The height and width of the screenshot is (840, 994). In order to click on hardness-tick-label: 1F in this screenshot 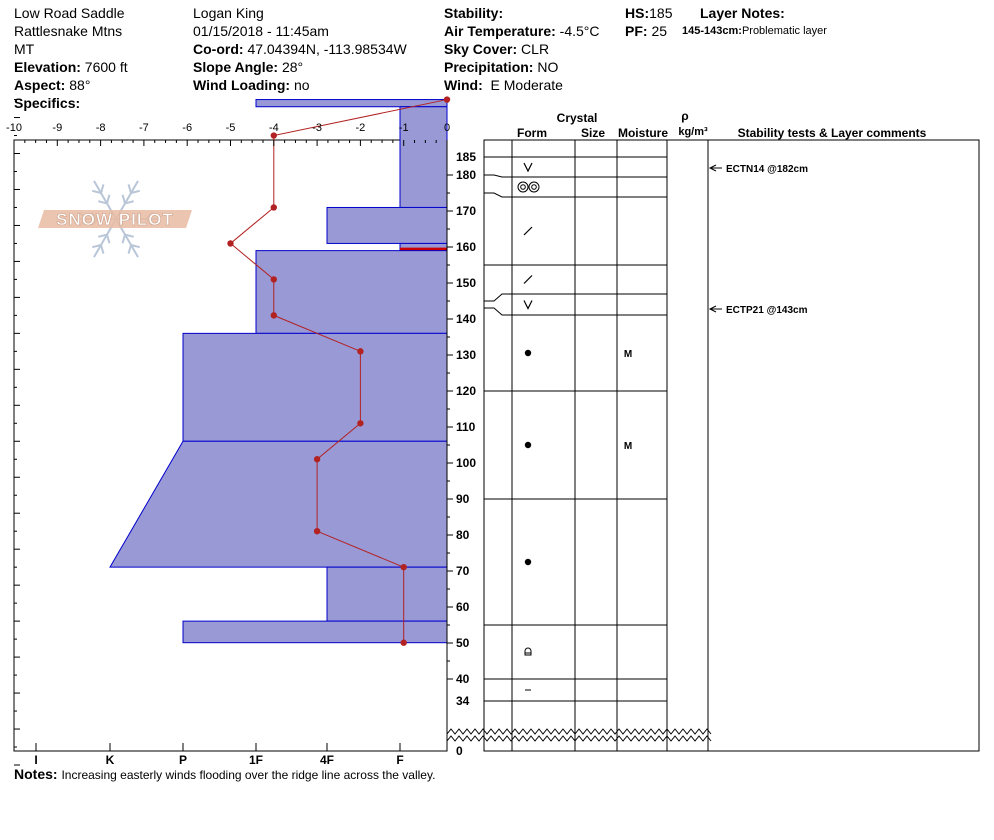, I will do `click(256, 760)`.